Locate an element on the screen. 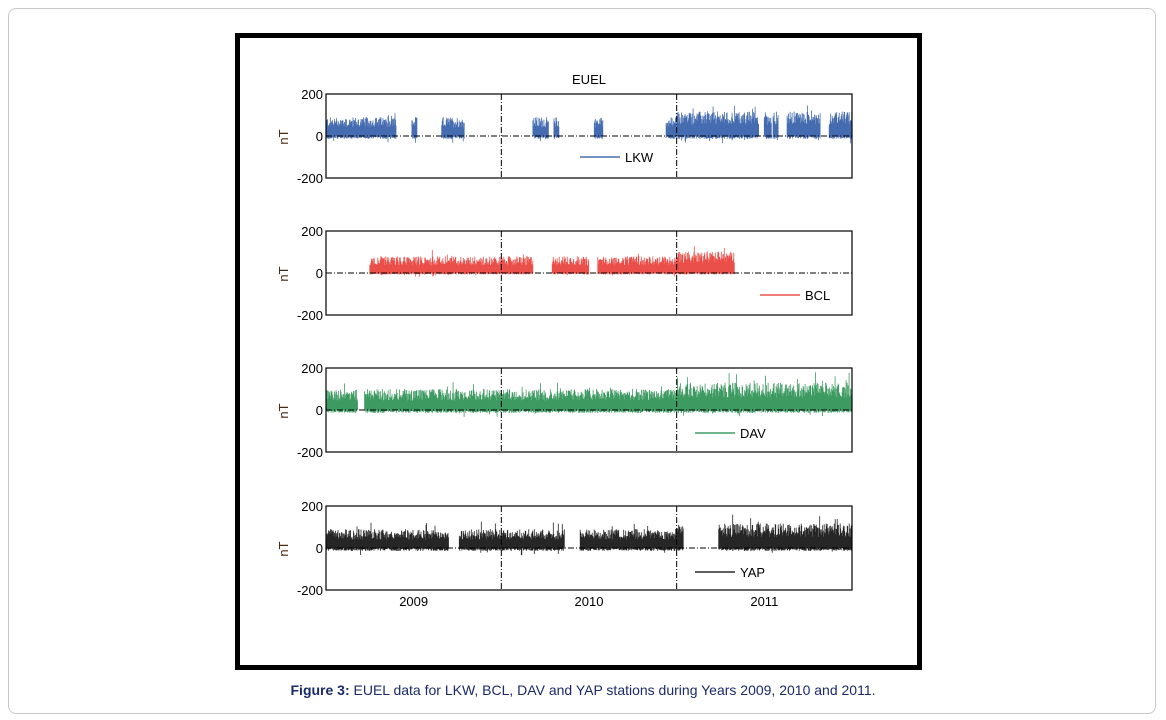 The width and height of the screenshot is (1166, 720). legend-label: DAV is located at coordinates (753, 433).